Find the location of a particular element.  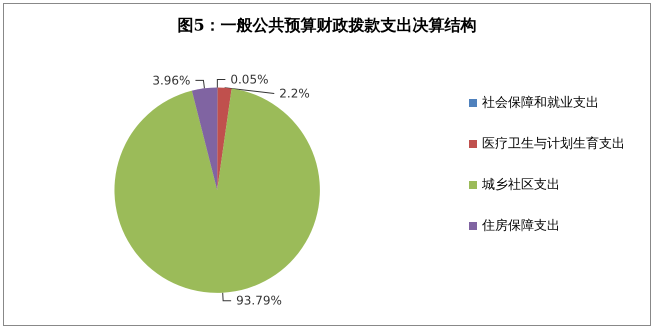

legend-label: 住房保障支出 is located at coordinates (520, 226).